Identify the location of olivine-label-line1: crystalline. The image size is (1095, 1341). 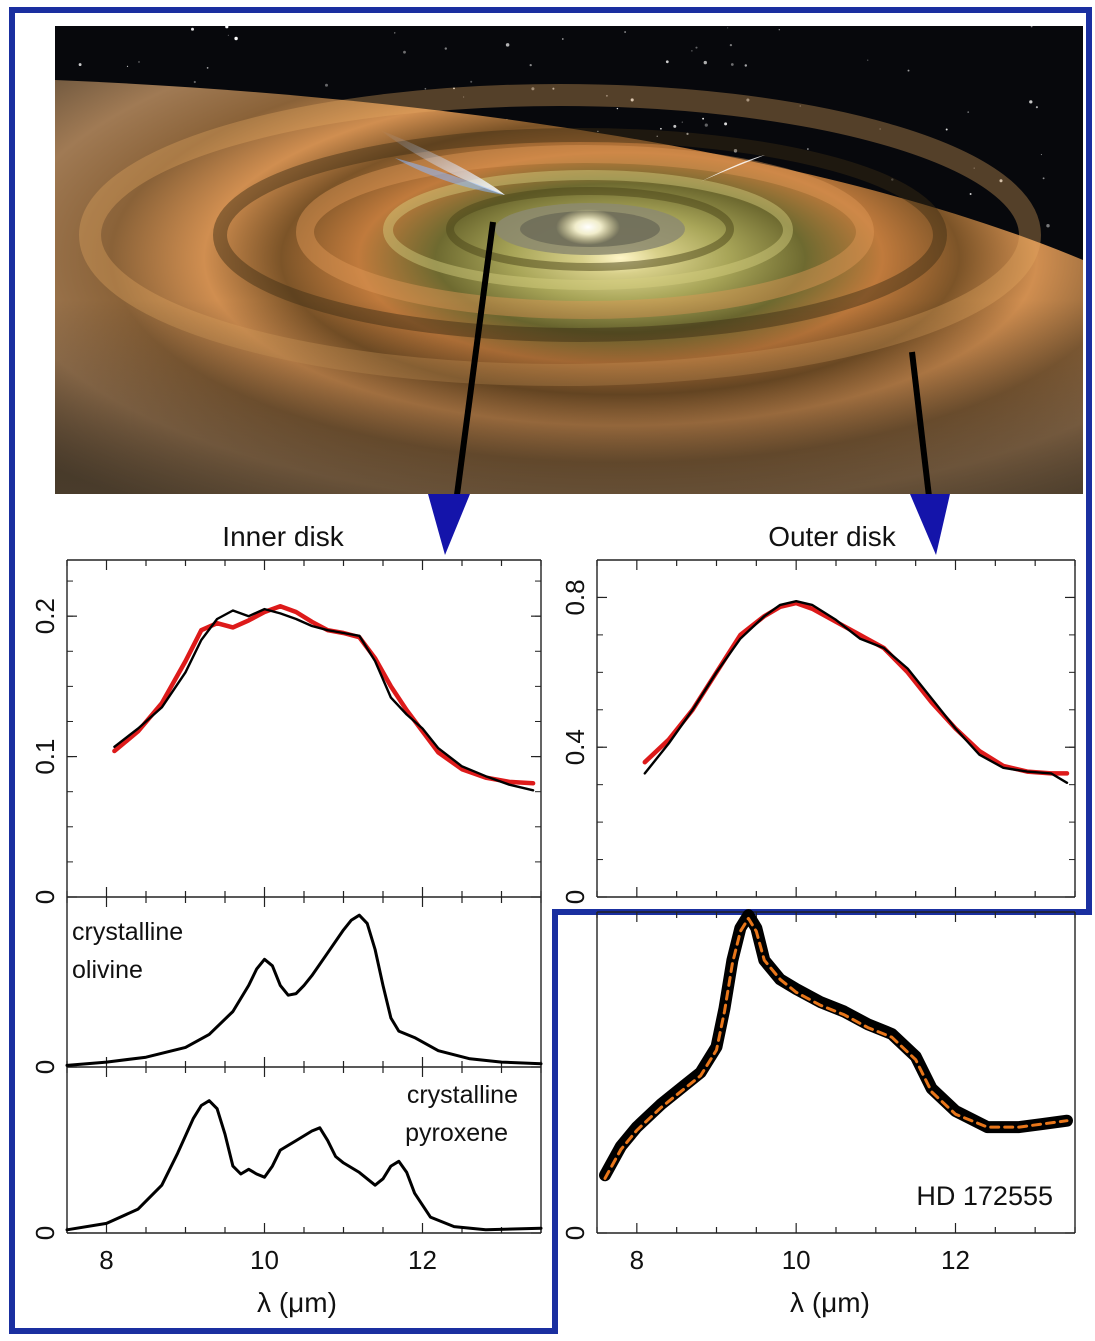
(127, 932).